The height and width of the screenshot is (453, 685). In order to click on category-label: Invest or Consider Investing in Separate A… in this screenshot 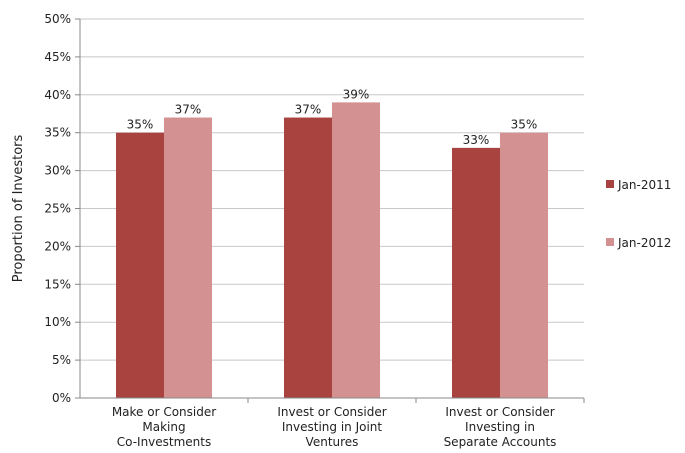, I will do `click(500, 427)`.